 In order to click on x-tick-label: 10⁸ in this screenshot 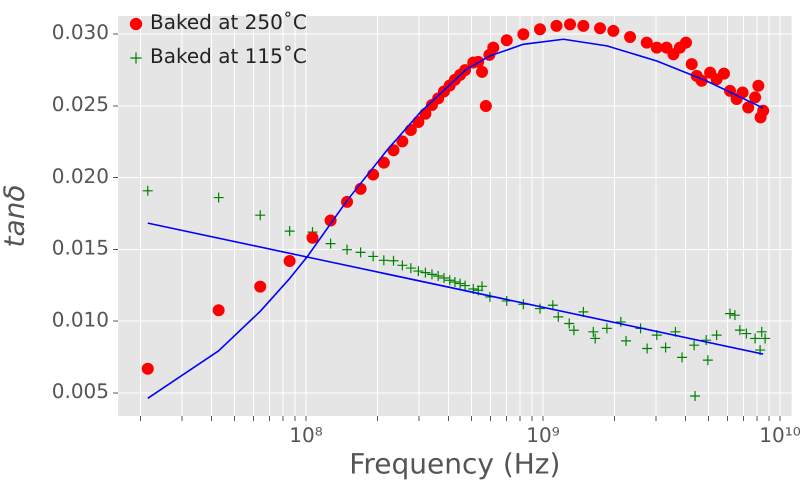, I will do `click(306, 435)`.